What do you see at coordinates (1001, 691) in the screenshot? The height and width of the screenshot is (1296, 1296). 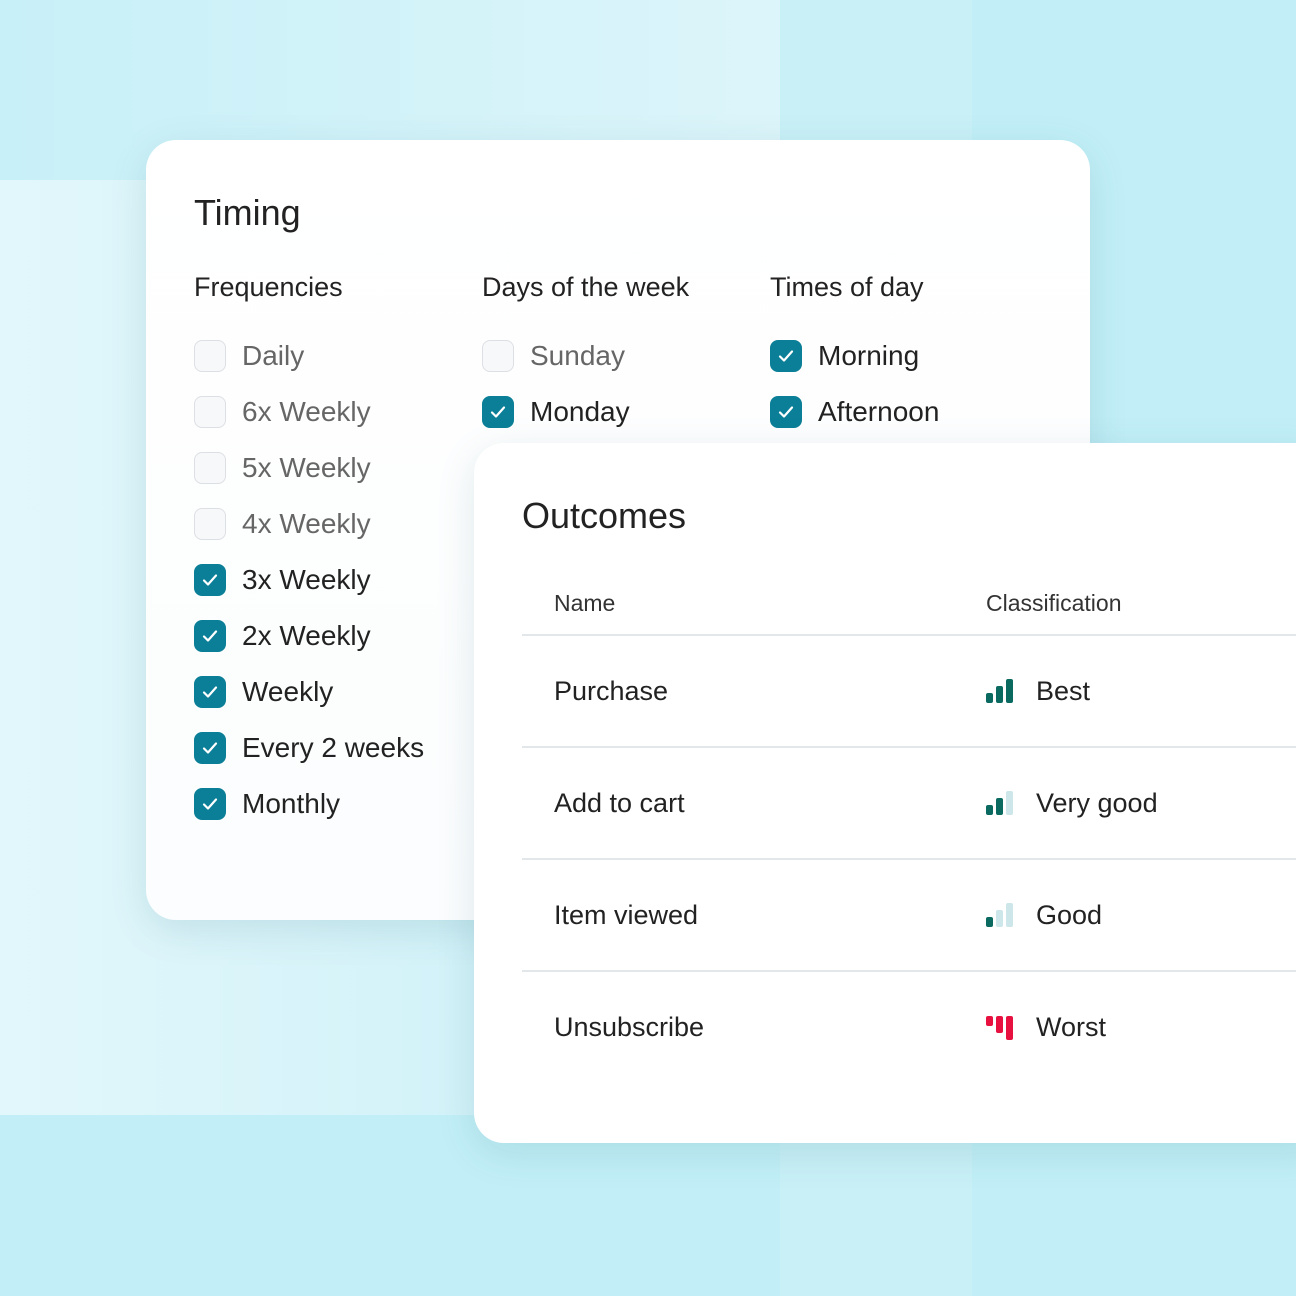 I see `signal-best-icon` at bounding box center [1001, 691].